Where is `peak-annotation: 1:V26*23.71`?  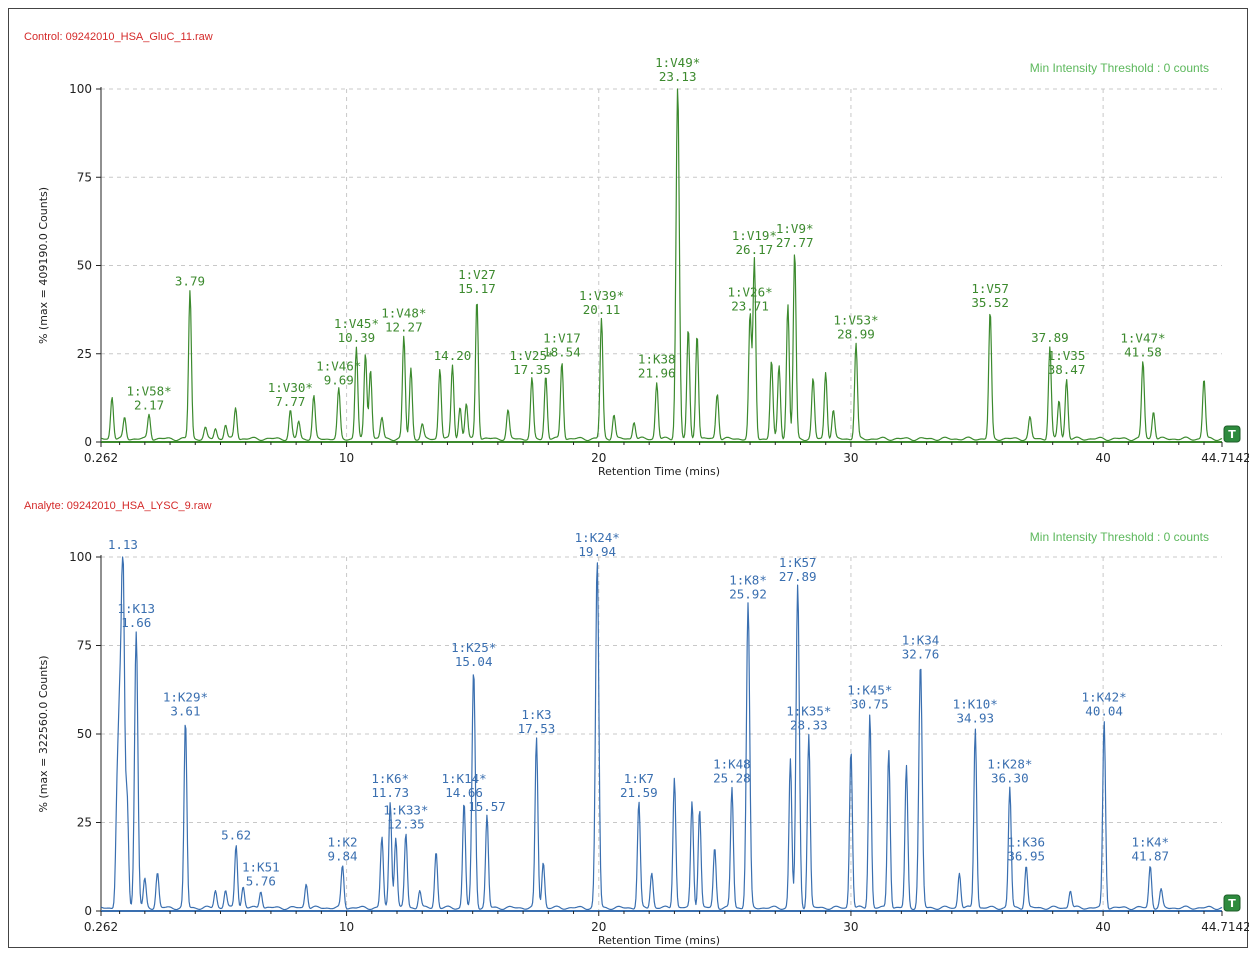 peak-annotation: 1:V26*23.71 is located at coordinates (749, 298).